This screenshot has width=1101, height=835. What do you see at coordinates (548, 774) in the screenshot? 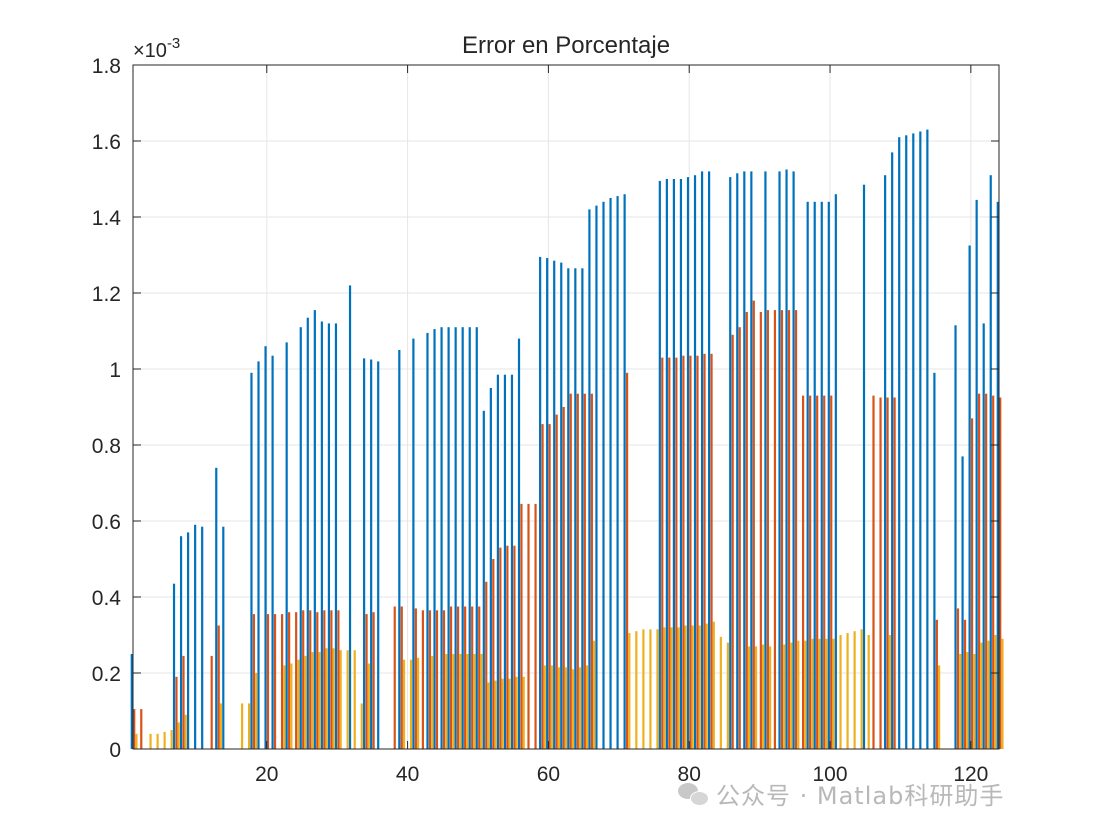
I see `x-tick-label: 60` at bounding box center [548, 774].